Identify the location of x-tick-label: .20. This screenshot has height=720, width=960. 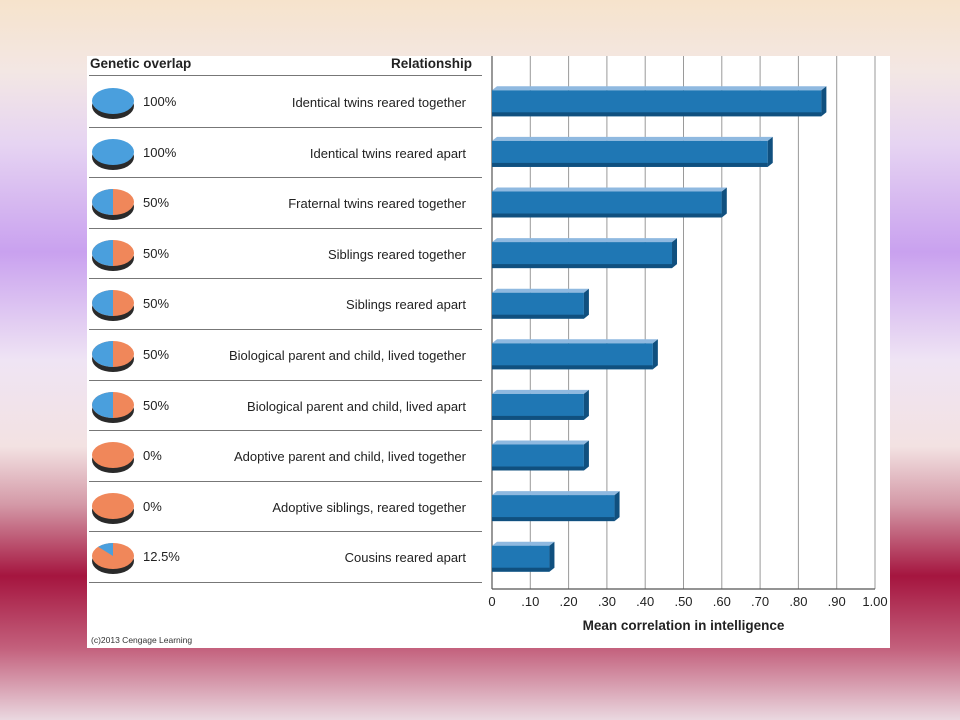
(569, 601).